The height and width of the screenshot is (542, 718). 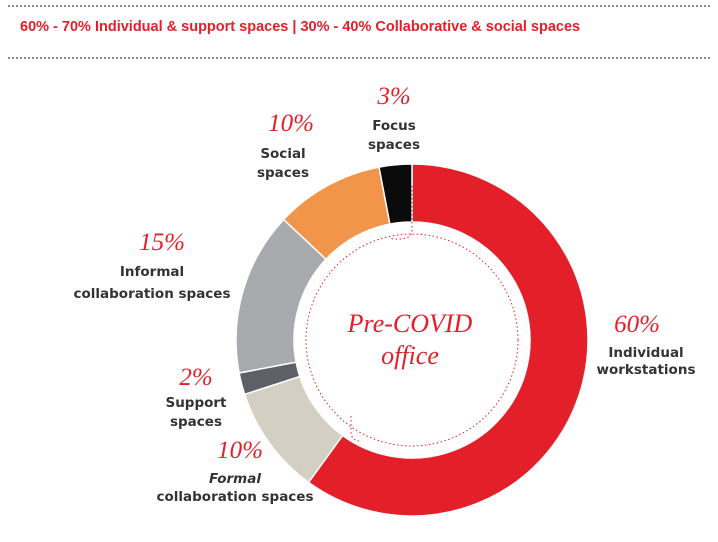 I want to click on guide-individual-bottom, so click(x=355, y=429).